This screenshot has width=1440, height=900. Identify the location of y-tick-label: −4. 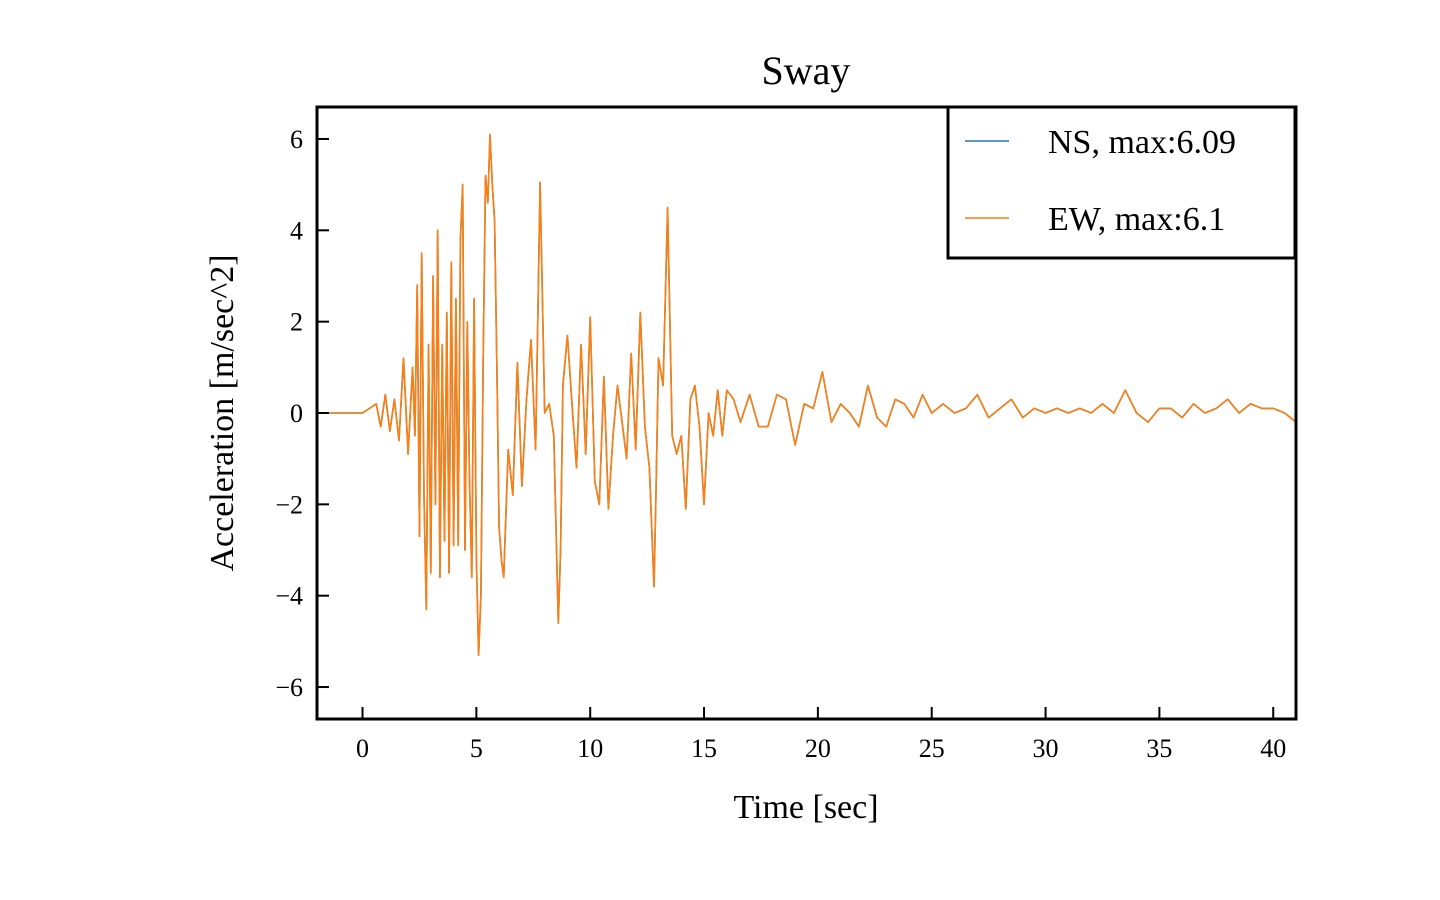
(289, 596).